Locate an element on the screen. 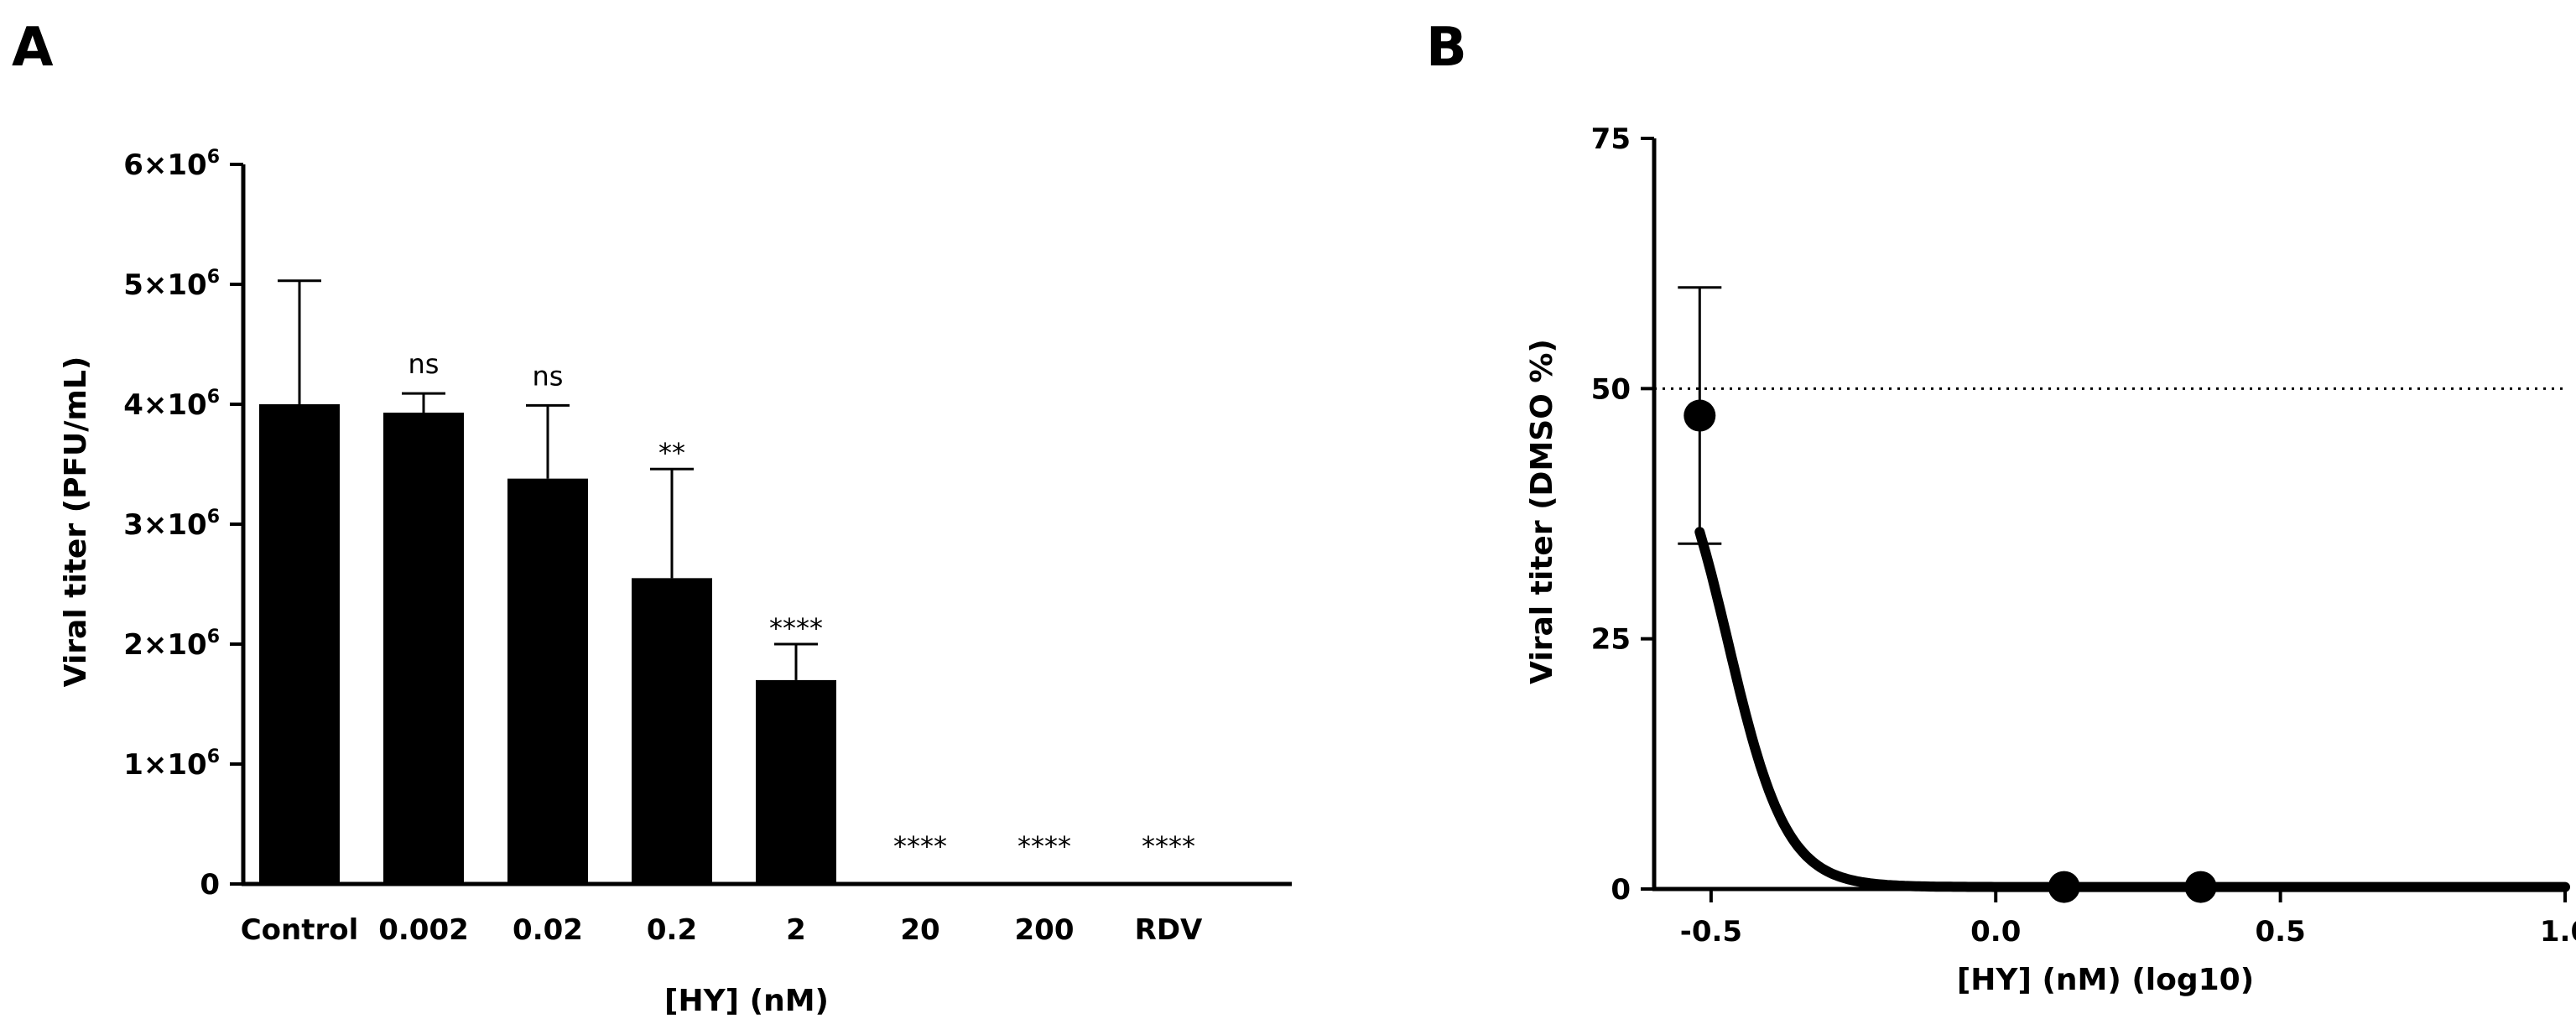 This screenshot has height=1019, width=2576. x-category-label: 20 is located at coordinates (919, 930).